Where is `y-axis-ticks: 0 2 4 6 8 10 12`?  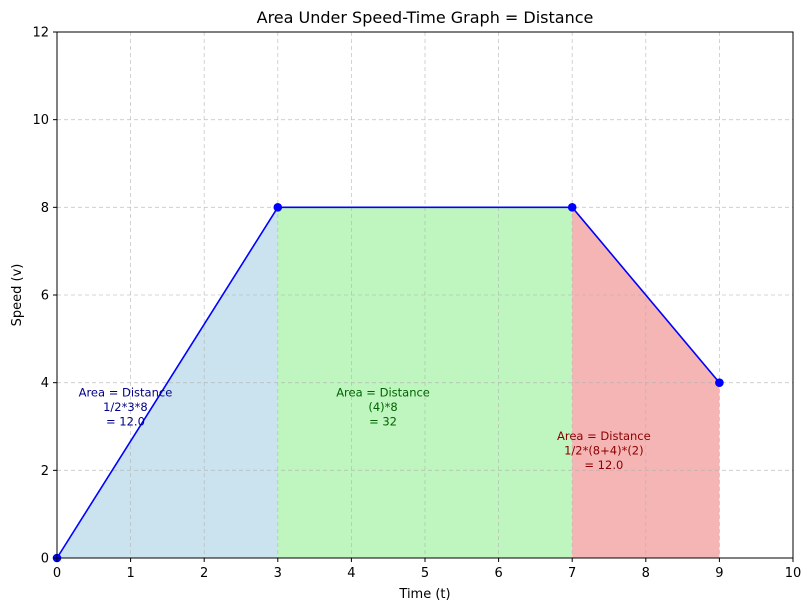 y-axis-ticks: 0 2 4 6 8 10 12 is located at coordinates (44, 296).